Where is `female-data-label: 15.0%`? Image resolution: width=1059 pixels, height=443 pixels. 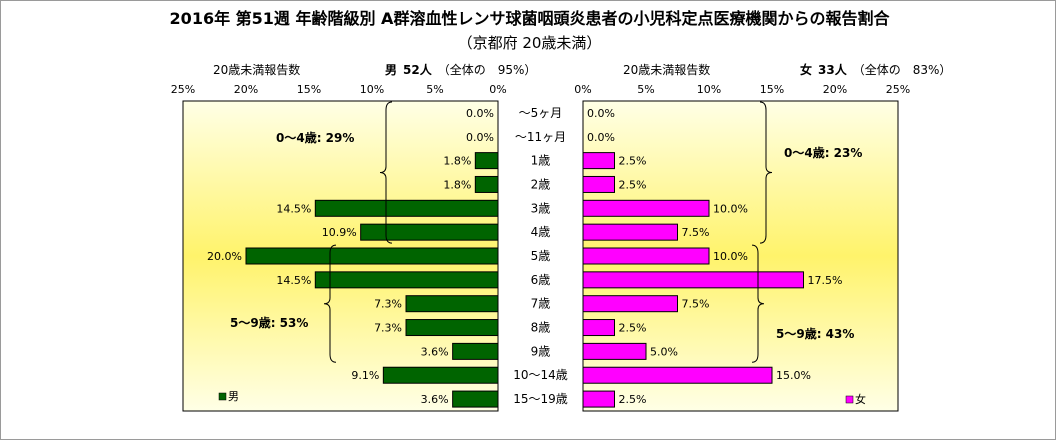 female-data-label: 15.0% is located at coordinates (793, 375).